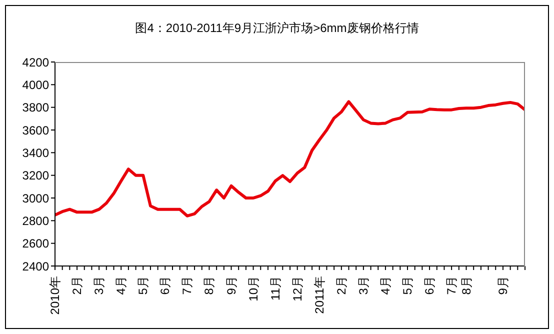 The image size is (554, 334). Describe the element at coordinates (36, 198) in the screenshot. I see `y-tick-label: 3000` at that location.